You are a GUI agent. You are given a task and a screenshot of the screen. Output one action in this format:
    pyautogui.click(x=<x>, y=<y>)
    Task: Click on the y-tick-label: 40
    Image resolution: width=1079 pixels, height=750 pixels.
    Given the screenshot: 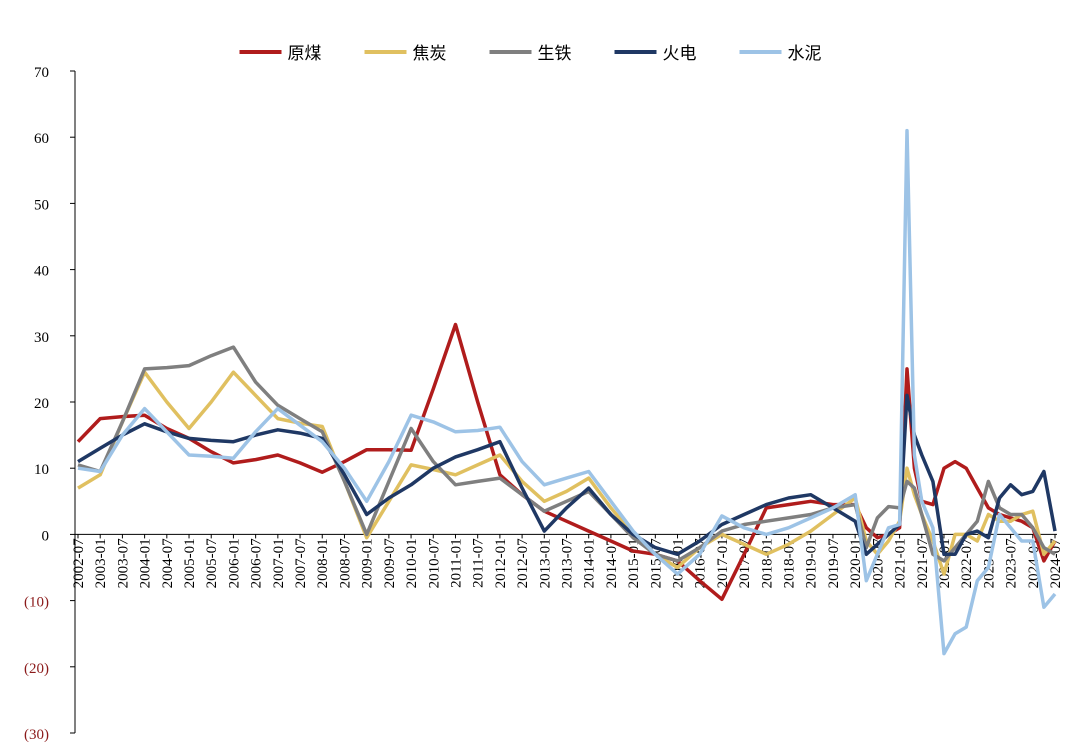 What is the action you would take?
    pyautogui.click(x=41, y=272)
    